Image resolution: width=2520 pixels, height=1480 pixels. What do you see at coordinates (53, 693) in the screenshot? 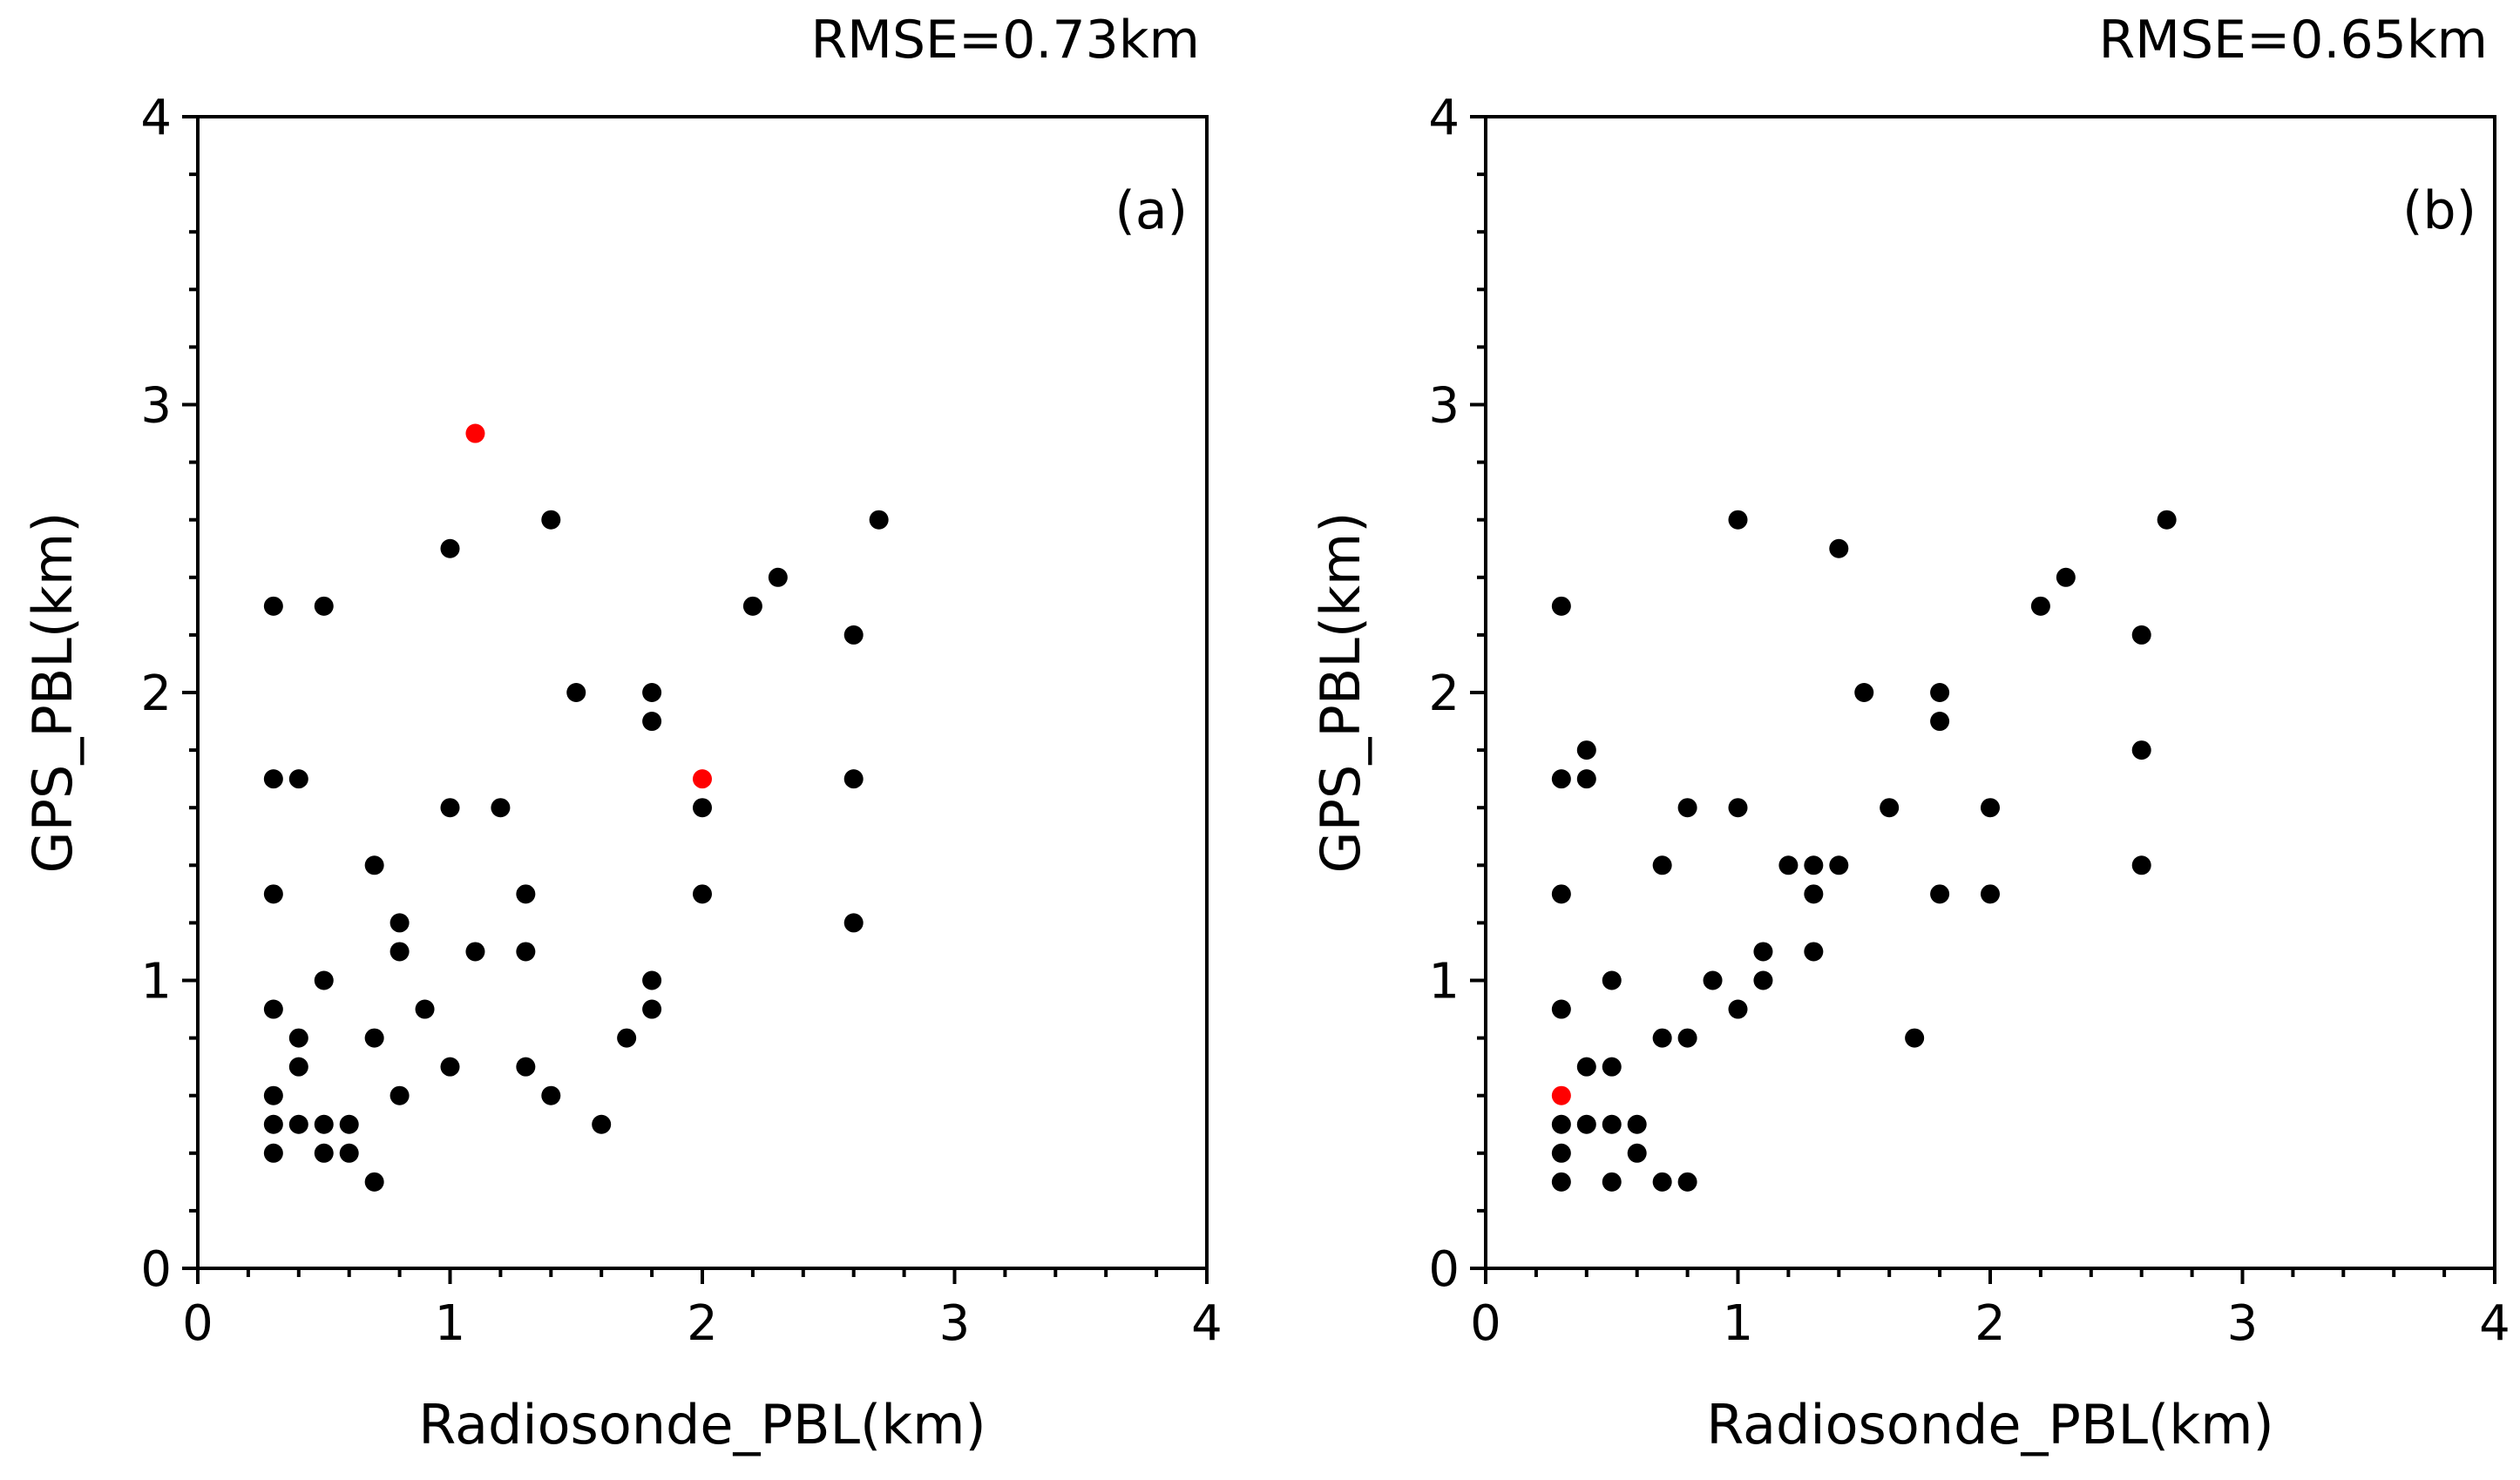
I see `y-axis-label: GPS_PBL(km)` at bounding box center [53, 693].